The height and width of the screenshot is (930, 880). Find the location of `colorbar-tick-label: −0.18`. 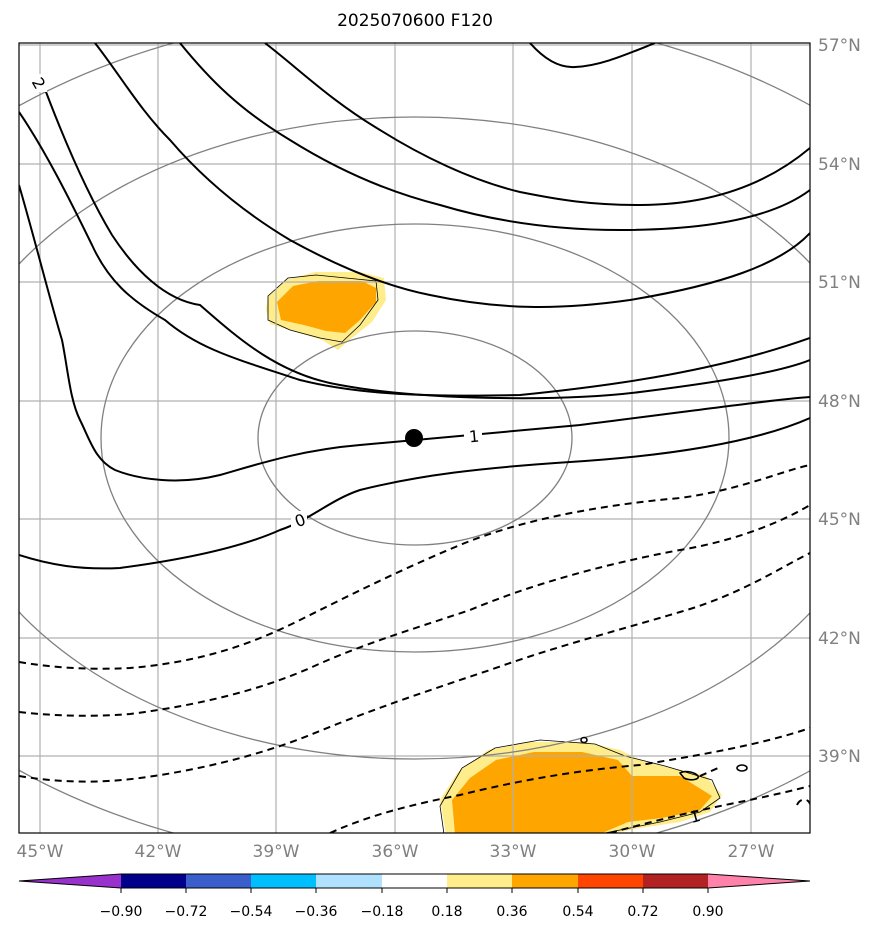

colorbar-tick-label: −0.18 is located at coordinates (382, 912).